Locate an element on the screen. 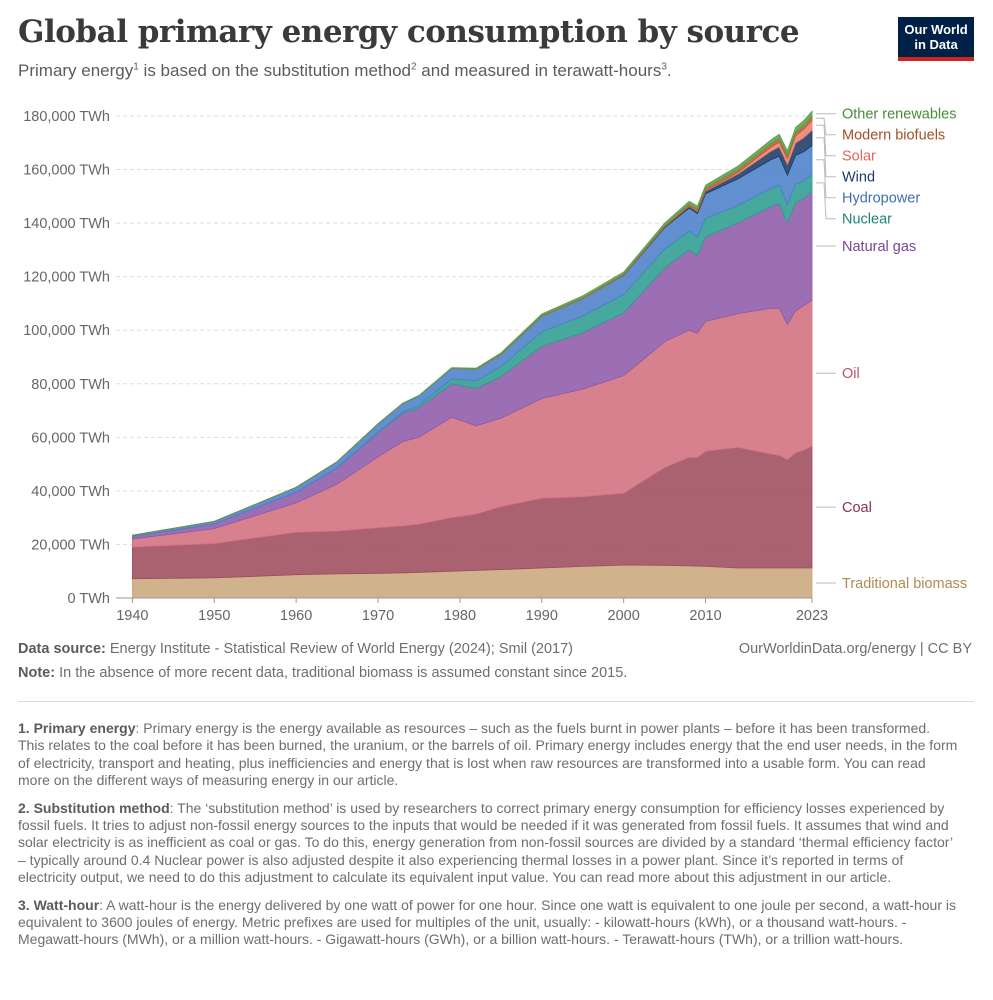  legend-label-other-renewables: Other renewables is located at coordinates (899, 115).